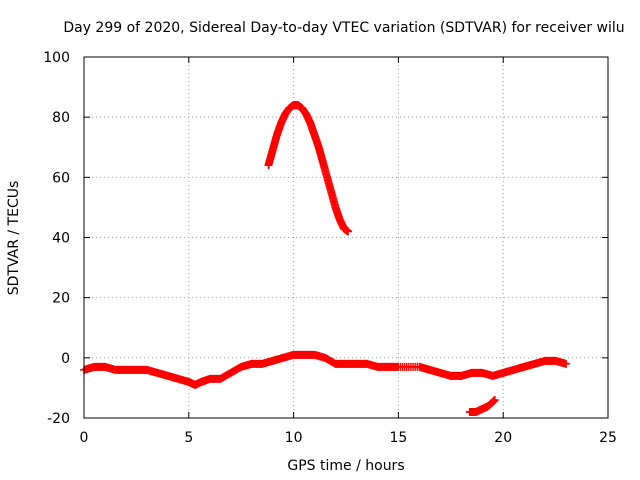 The height and width of the screenshot is (480, 640). Describe the element at coordinates (56, 58) in the screenshot. I see `y-tick-label: 100` at that location.